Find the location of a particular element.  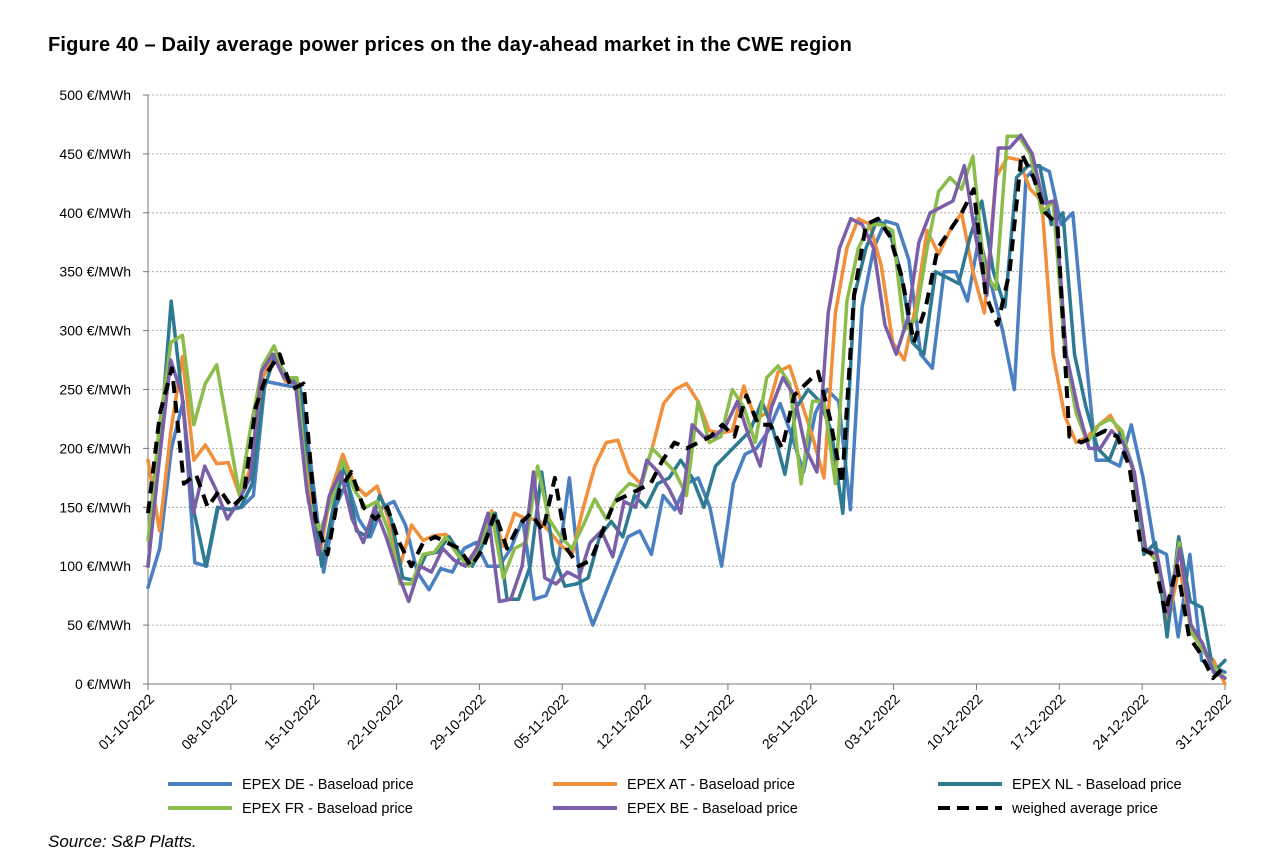

source-note: Source: S&P Platts. is located at coordinates (122, 841).